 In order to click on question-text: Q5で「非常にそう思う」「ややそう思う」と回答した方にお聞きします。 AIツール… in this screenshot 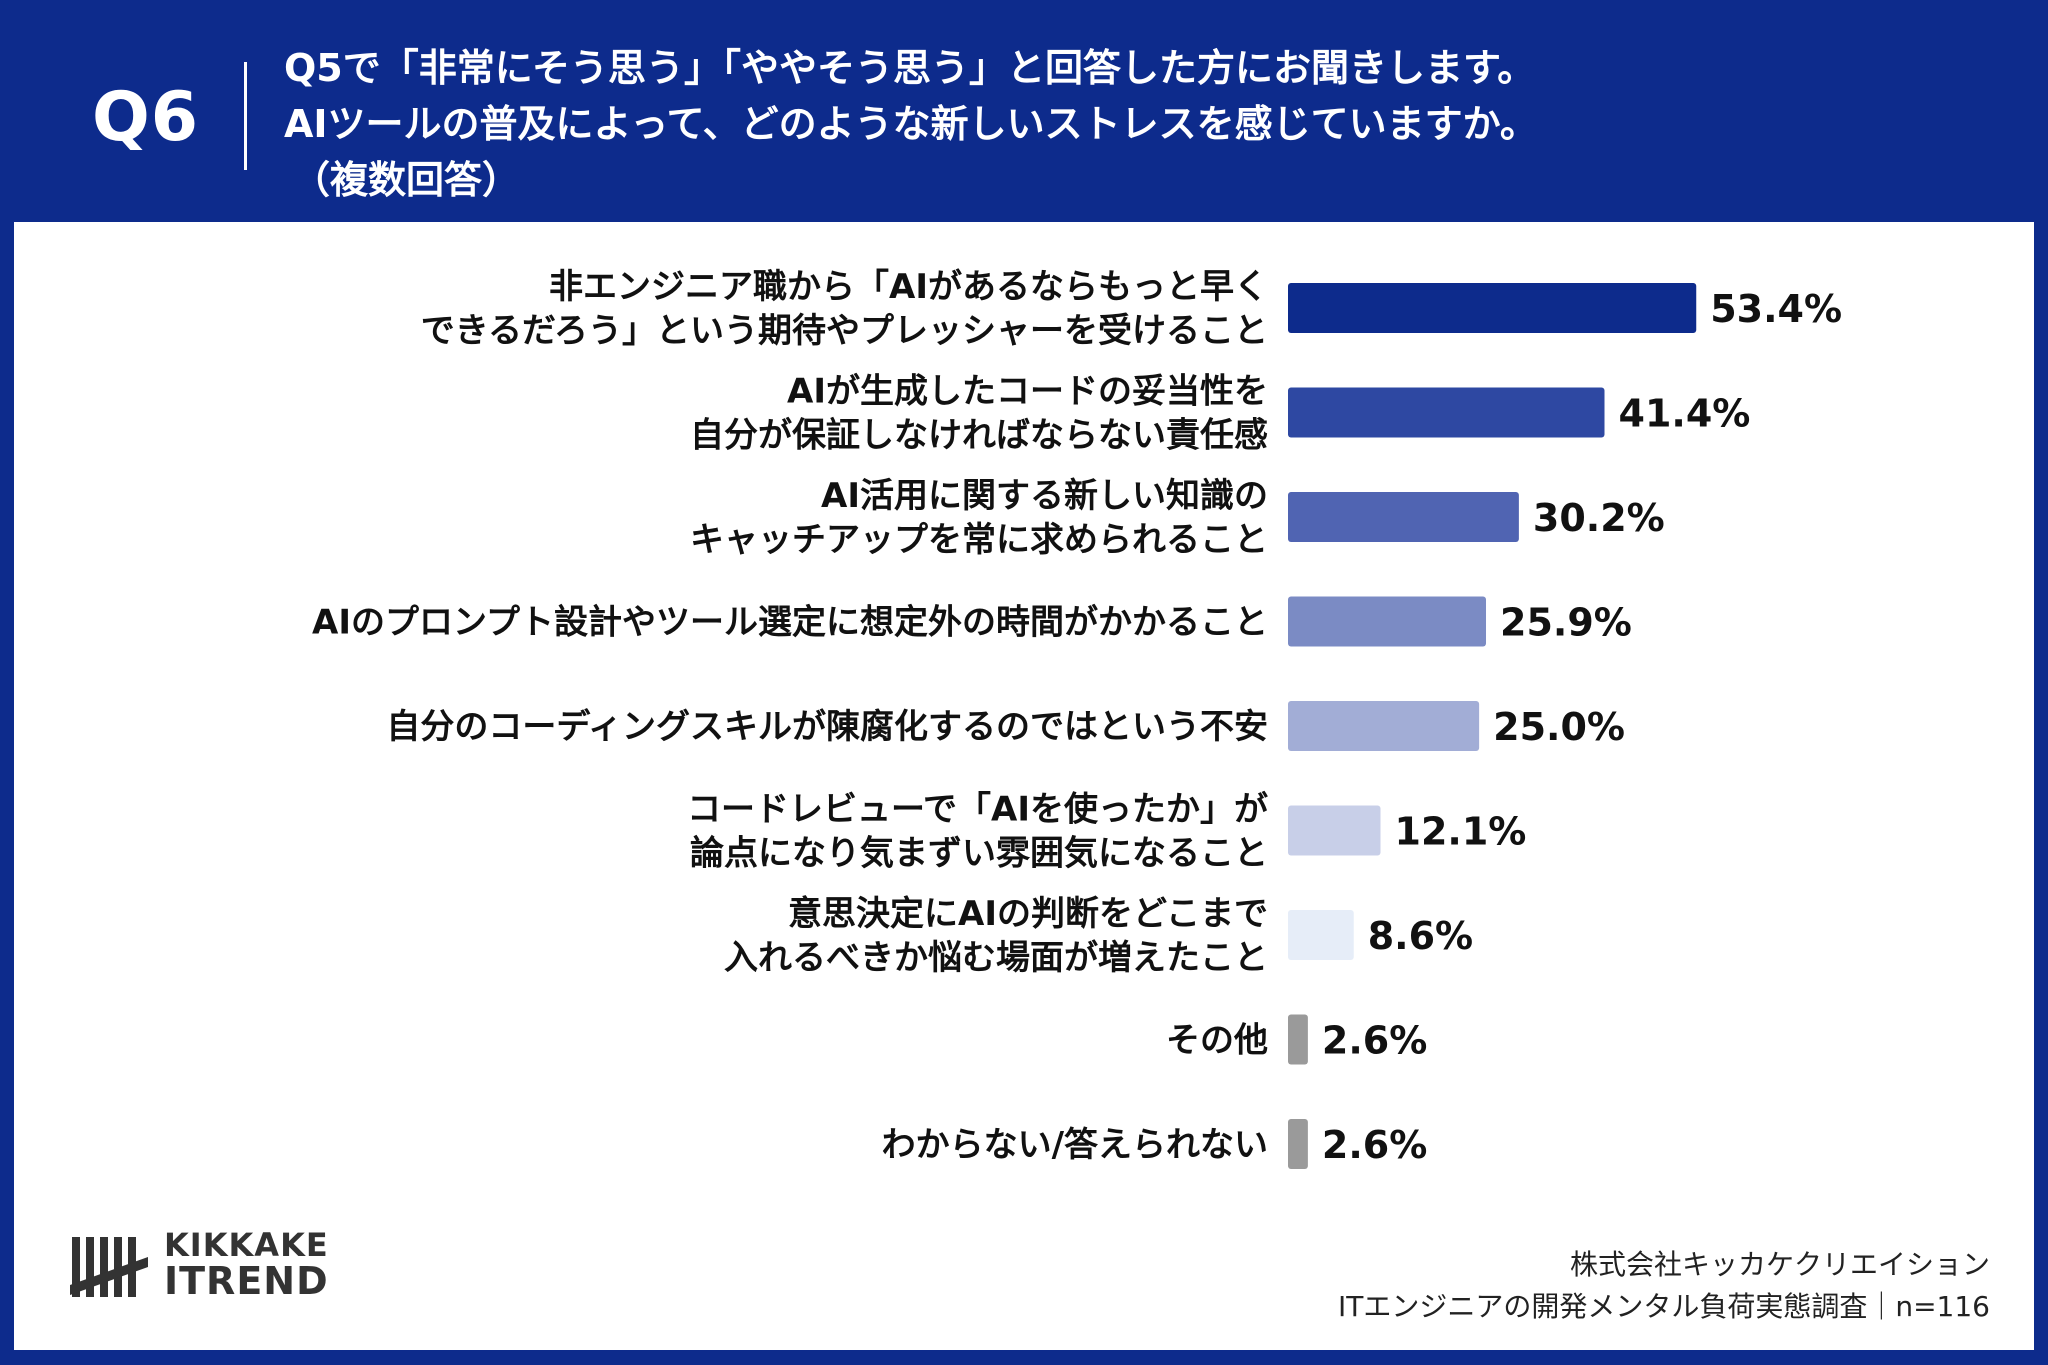, I will do `click(911, 124)`.